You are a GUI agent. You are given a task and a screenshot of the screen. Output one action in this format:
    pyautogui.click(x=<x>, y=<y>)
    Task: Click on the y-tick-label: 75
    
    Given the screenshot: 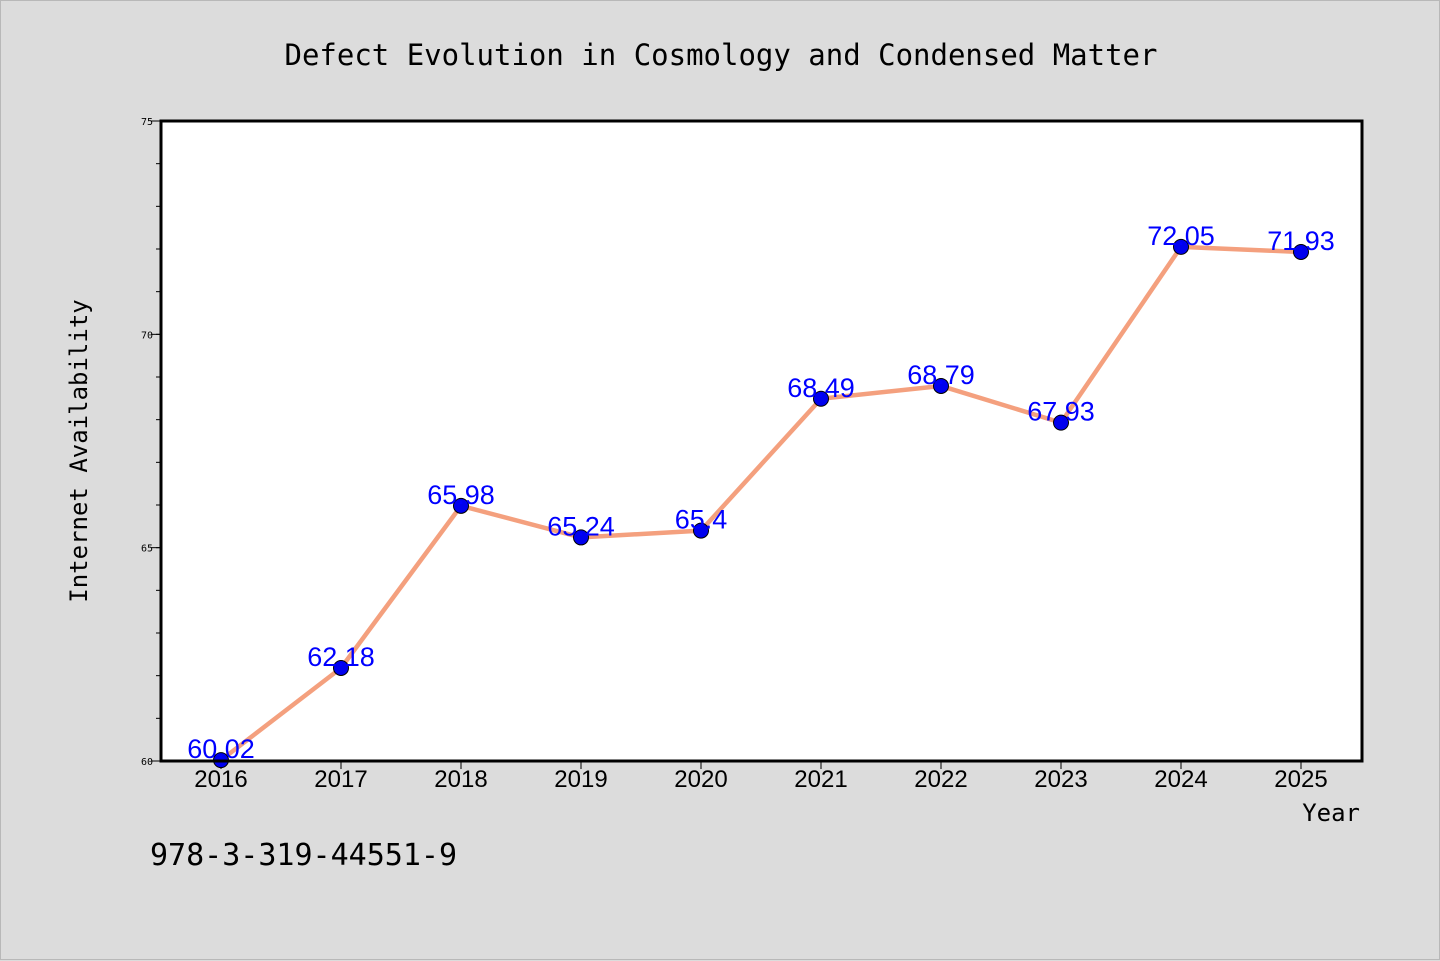 What is the action you would take?
    pyautogui.click(x=147, y=122)
    